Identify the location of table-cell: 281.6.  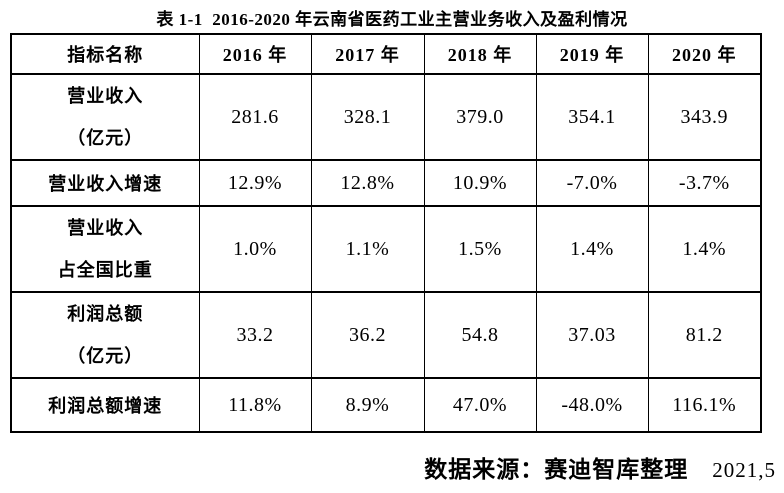
(255, 117).